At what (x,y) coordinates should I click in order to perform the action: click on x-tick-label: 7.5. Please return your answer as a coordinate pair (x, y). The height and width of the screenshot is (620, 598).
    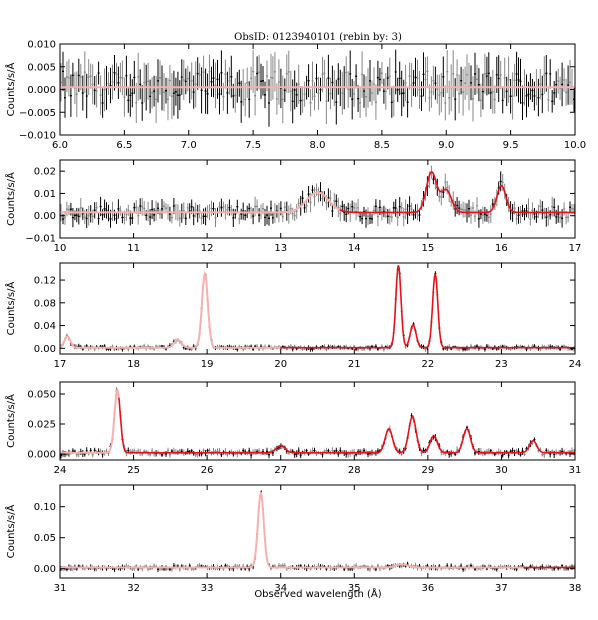
    Looking at the image, I should click on (253, 145).